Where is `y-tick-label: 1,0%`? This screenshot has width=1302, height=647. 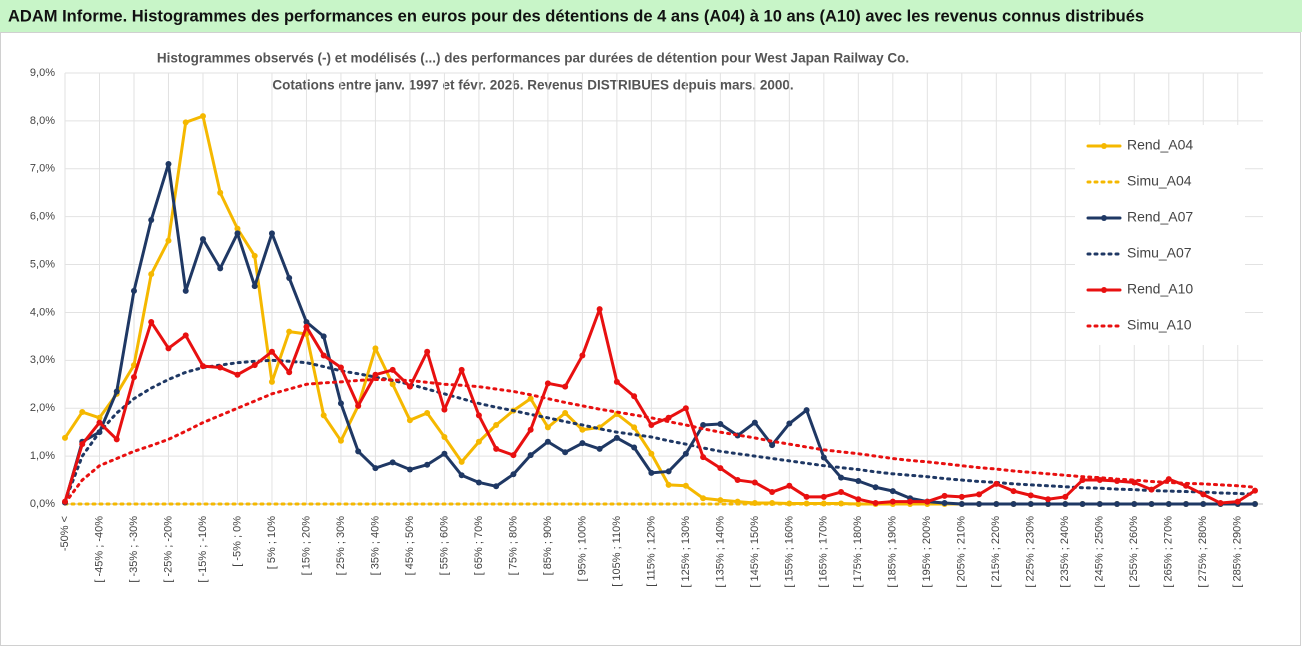 y-tick-label: 1,0% is located at coordinates (42, 456).